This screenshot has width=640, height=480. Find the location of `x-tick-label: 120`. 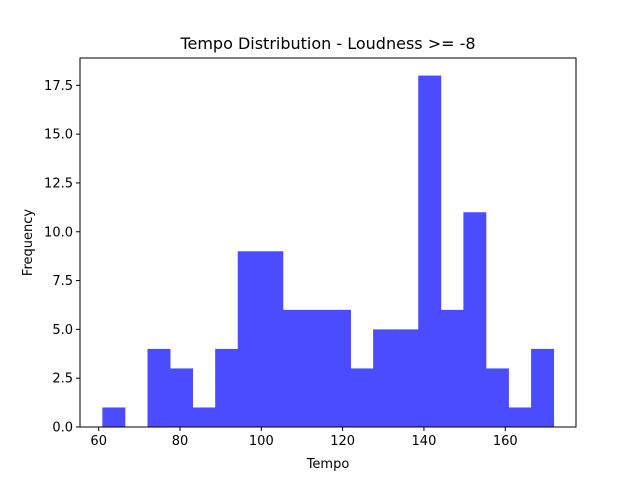

x-tick-label: 120 is located at coordinates (342, 441).